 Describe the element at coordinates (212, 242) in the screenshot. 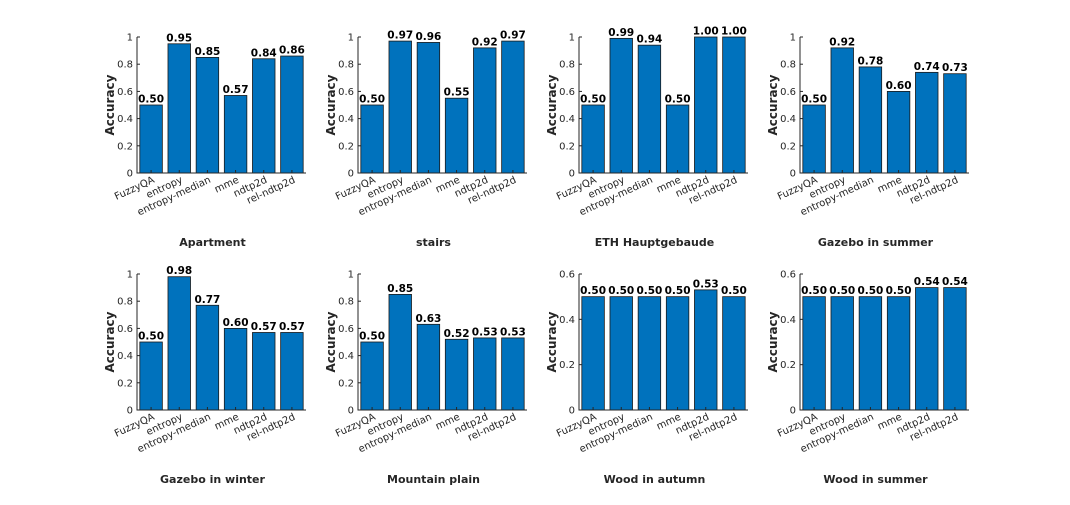

I see `subplot-title: Apartment` at that location.